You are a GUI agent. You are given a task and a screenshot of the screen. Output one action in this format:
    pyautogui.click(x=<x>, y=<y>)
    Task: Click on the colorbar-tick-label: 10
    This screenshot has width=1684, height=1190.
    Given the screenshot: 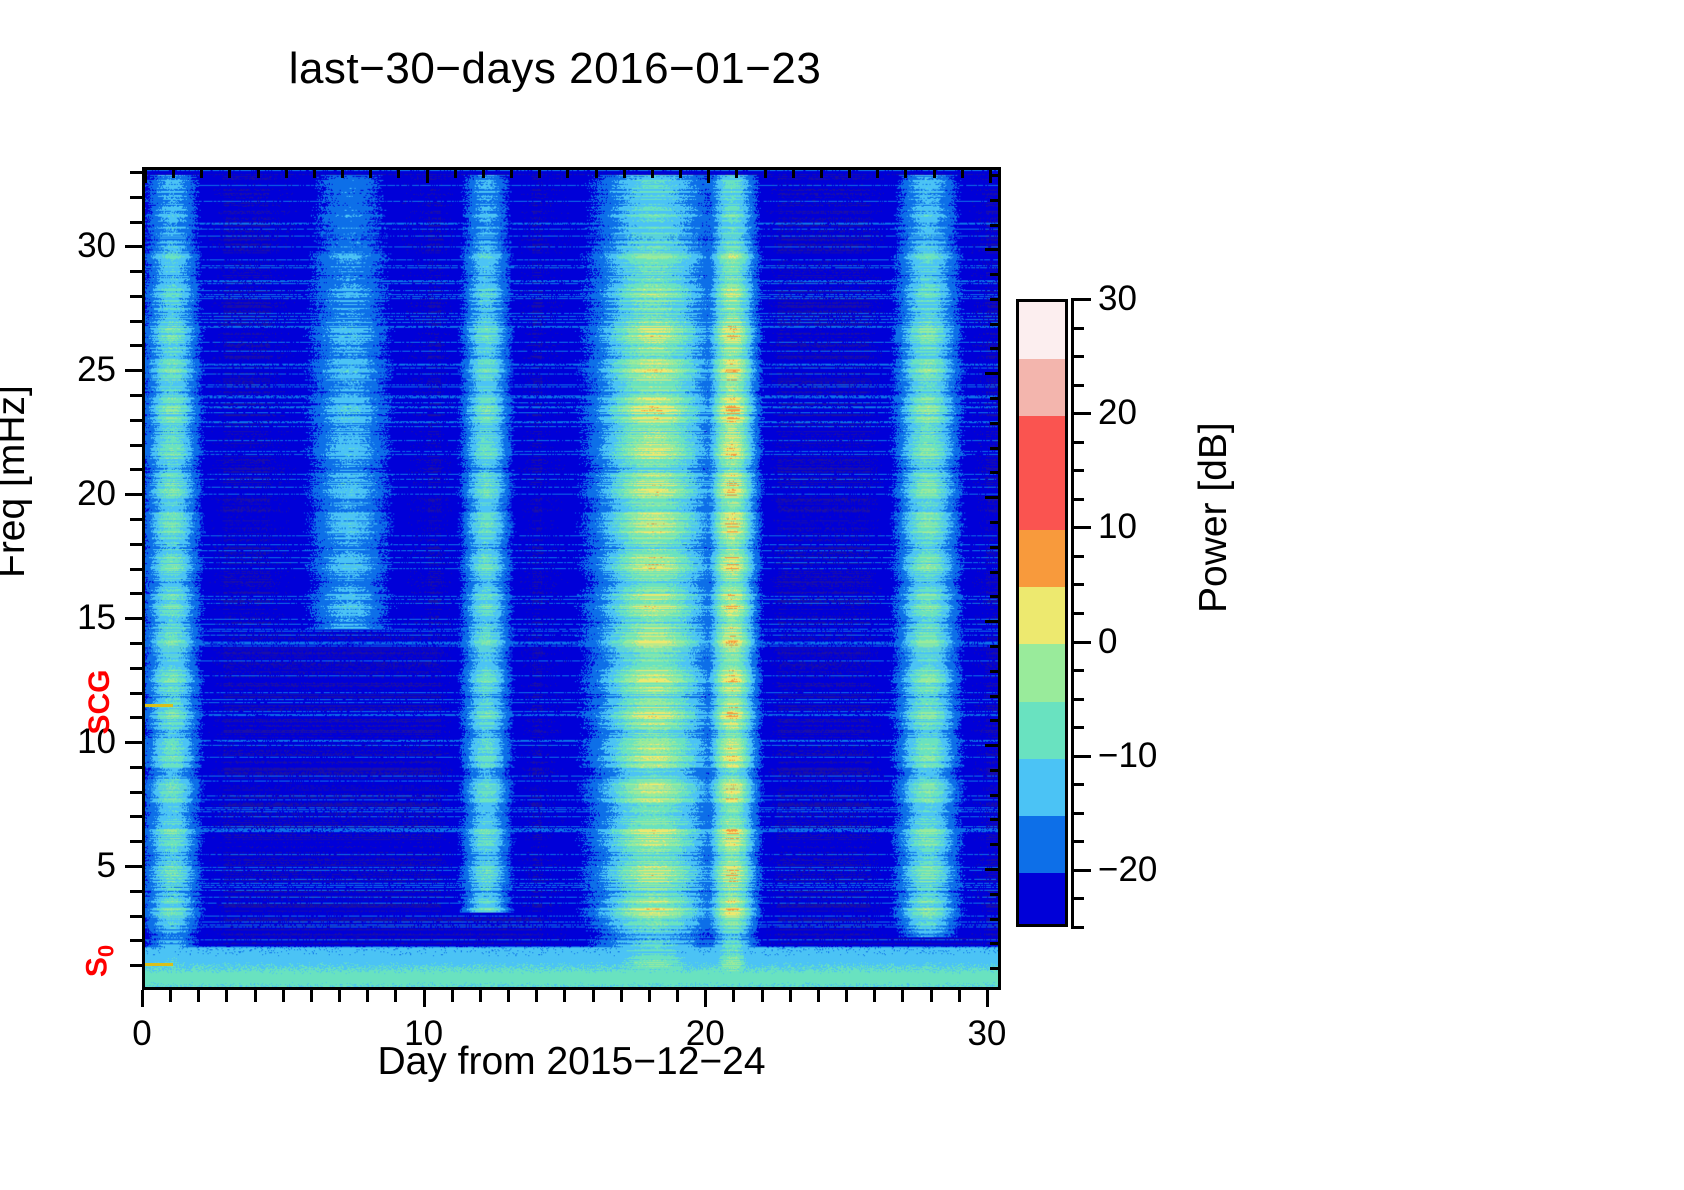 What is the action you would take?
    pyautogui.click(x=1117, y=527)
    